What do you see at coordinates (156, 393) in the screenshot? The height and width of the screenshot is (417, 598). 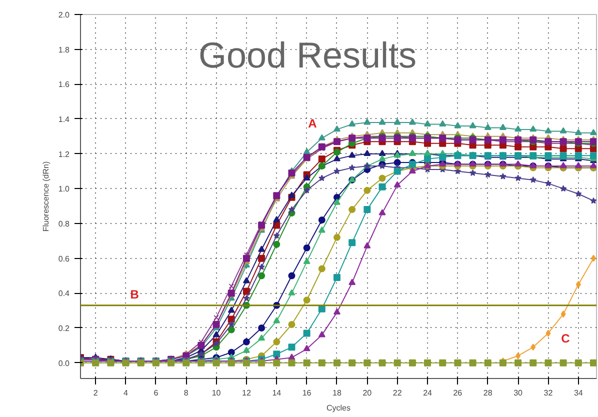 I see `x-tick-label: 6` at bounding box center [156, 393].